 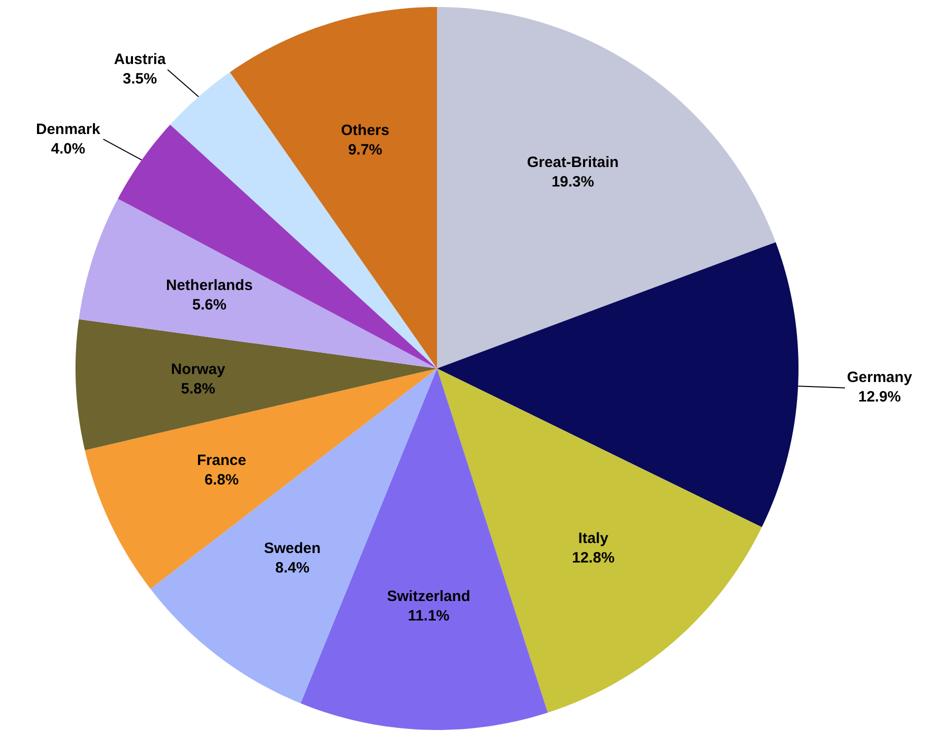 What do you see at coordinates (573, 162) in the screenshot?
I see `slice-label: Great-Britain` at bounding box center [573, 162].